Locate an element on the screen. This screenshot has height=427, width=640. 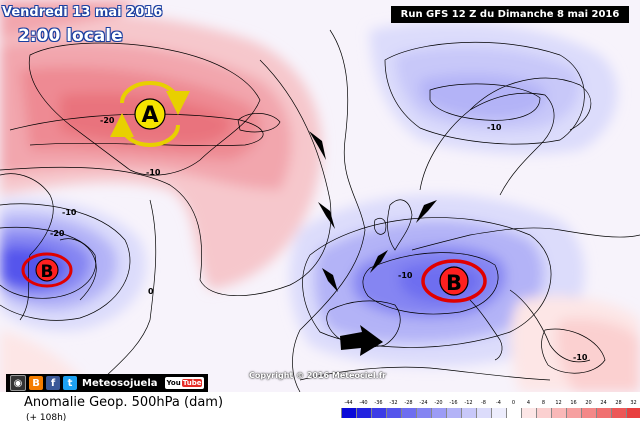
scale-cell: 0 is located at coordinates (513, 409).